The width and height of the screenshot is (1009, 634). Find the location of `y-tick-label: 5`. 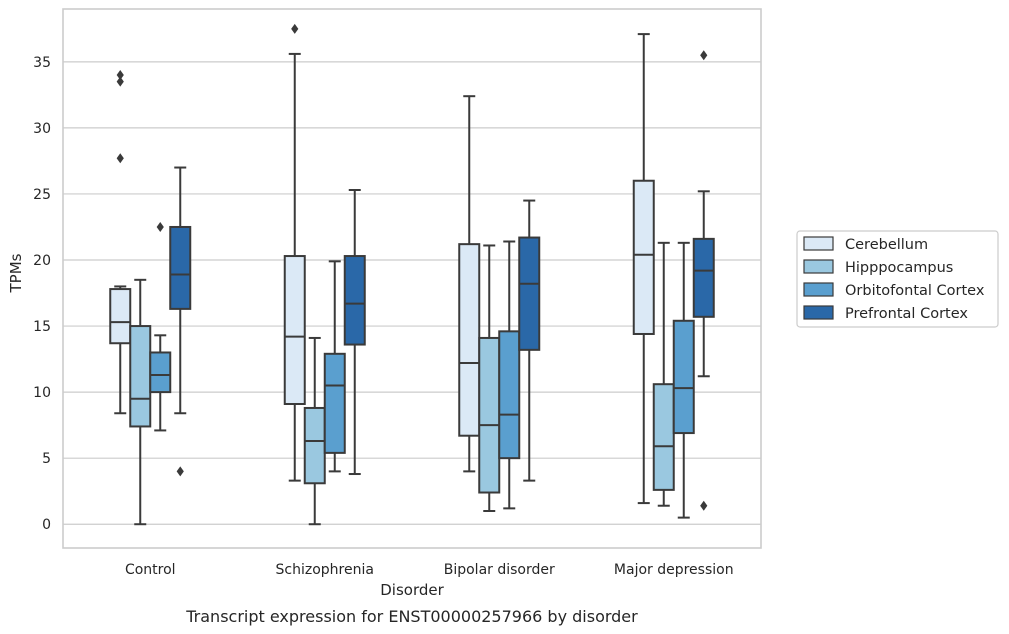

y-tick-label: 5 is located at coordinates (46, 459).